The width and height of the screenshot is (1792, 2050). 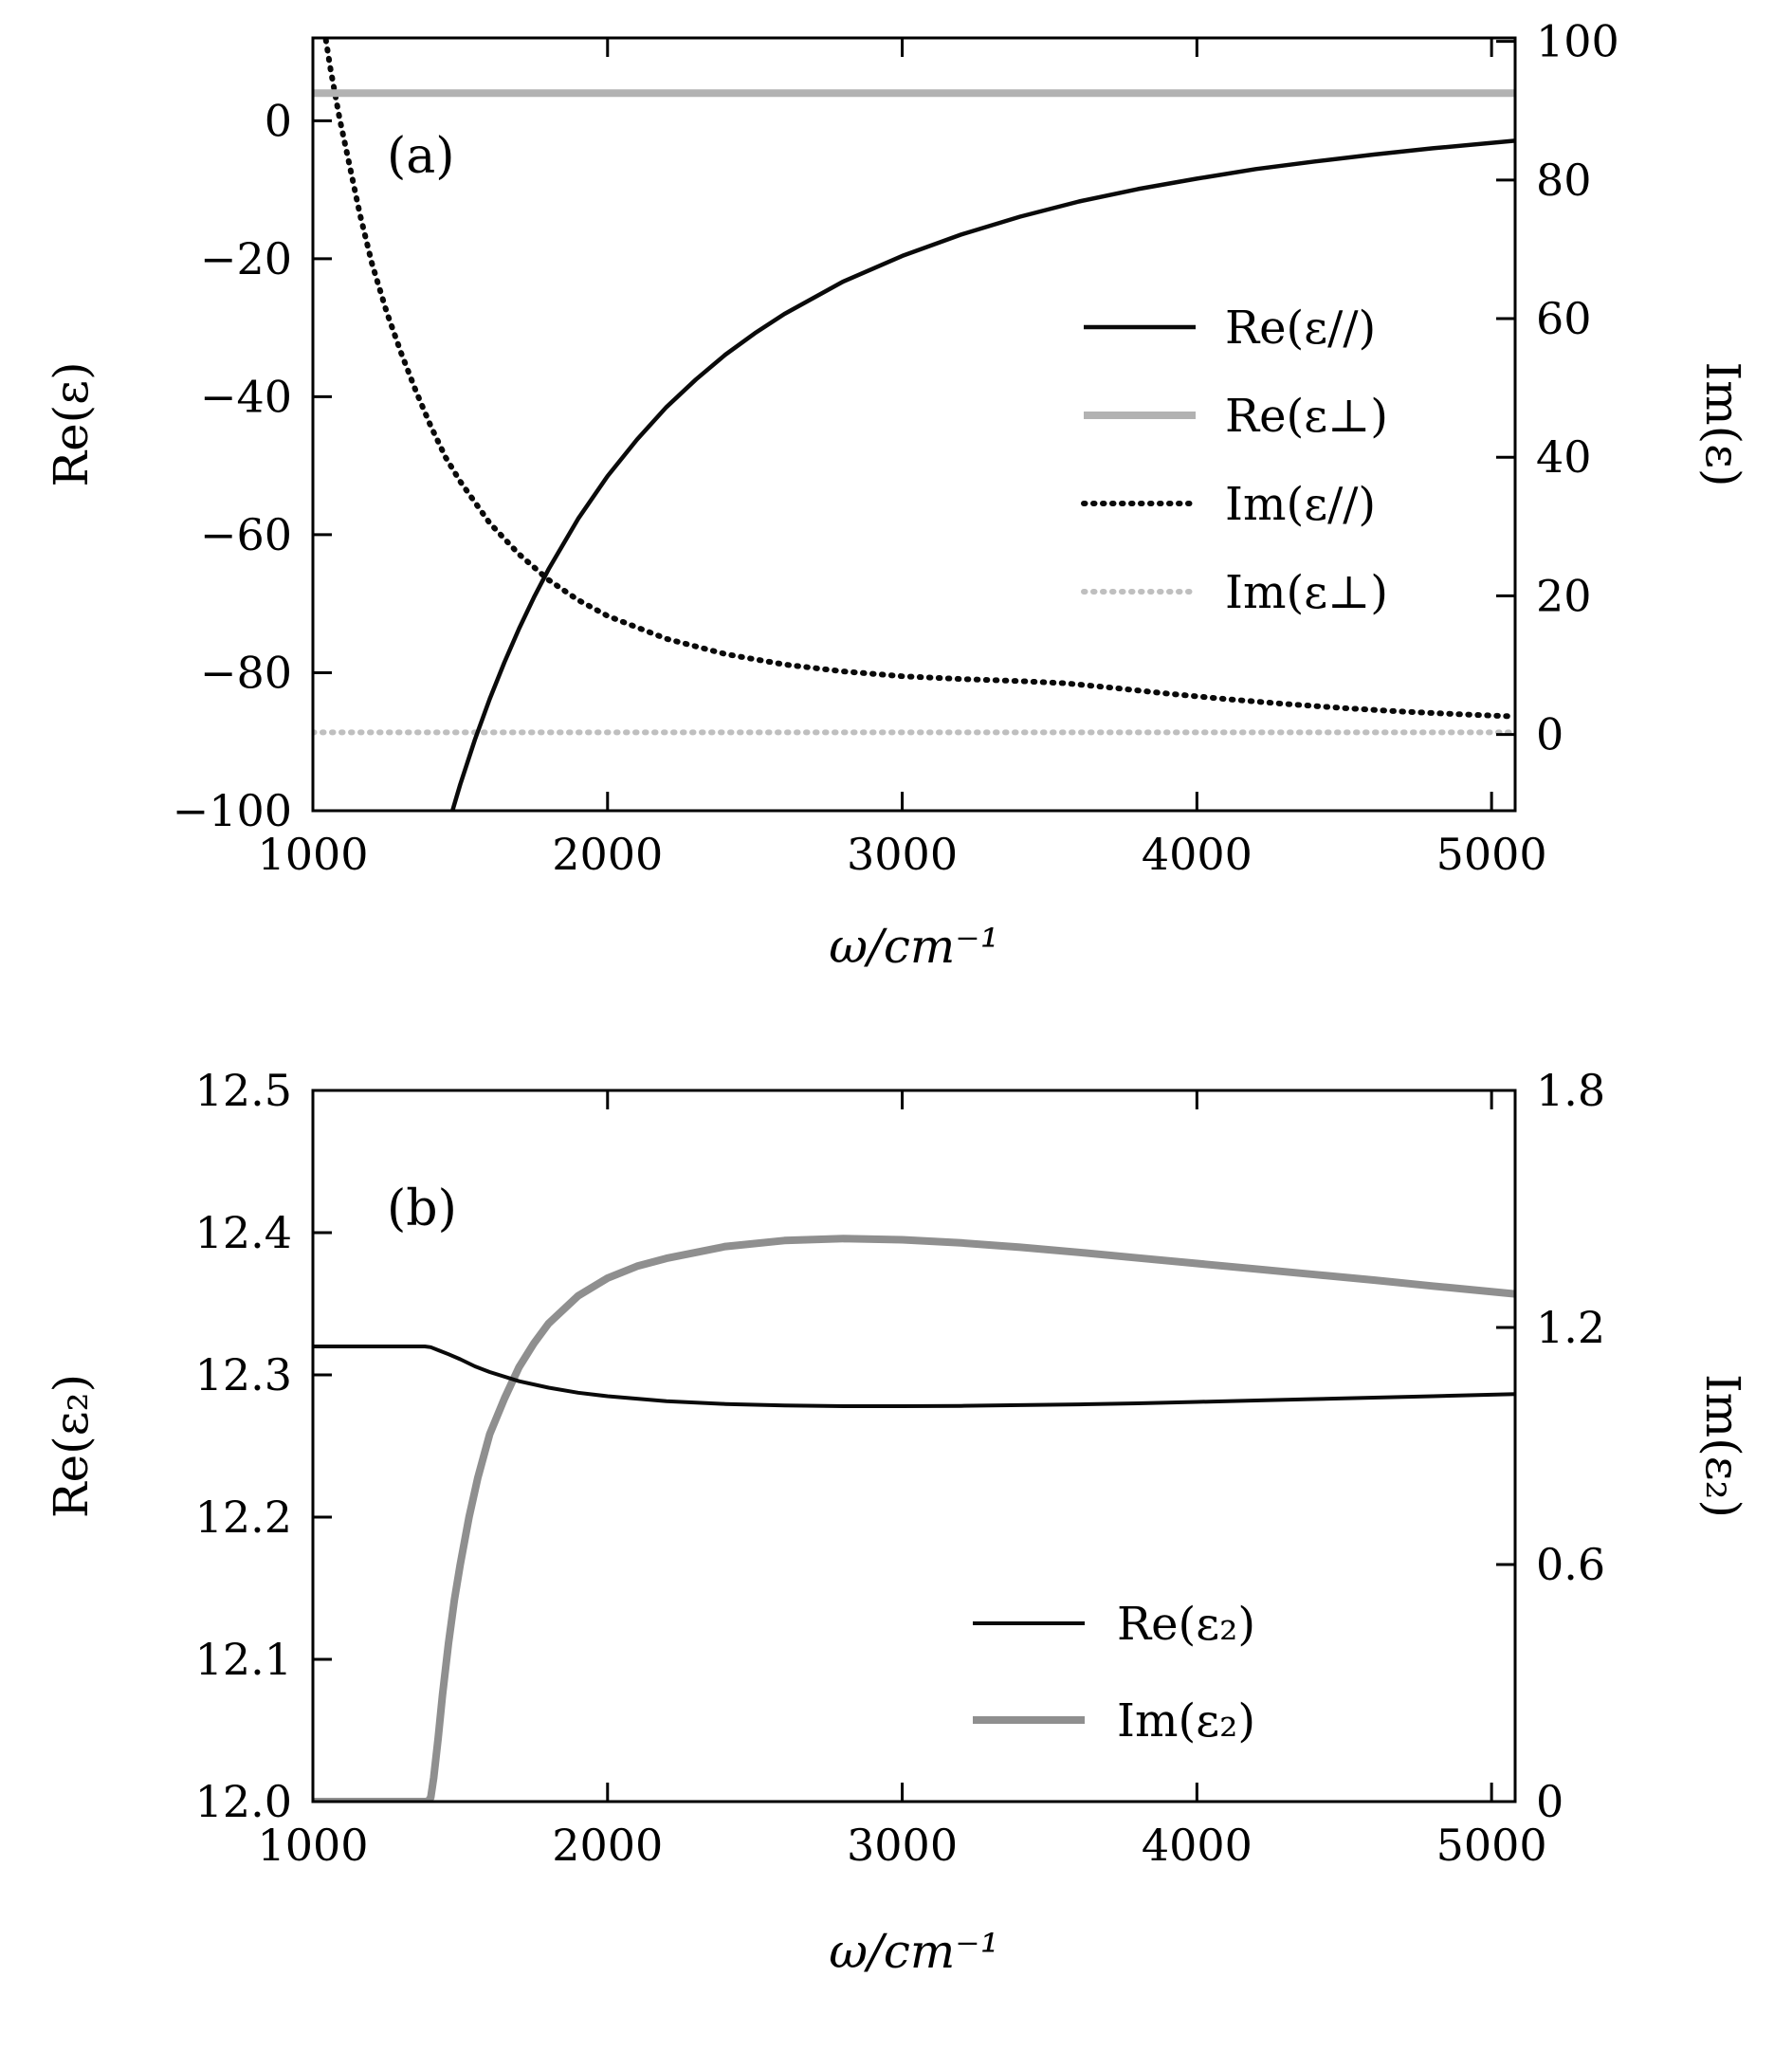 What do you see at coordinates (1114, 1673) in the screenshot?
I see `legend: Re(ε₂) Im(ε₂)` at bounding box center [1114, 1673].